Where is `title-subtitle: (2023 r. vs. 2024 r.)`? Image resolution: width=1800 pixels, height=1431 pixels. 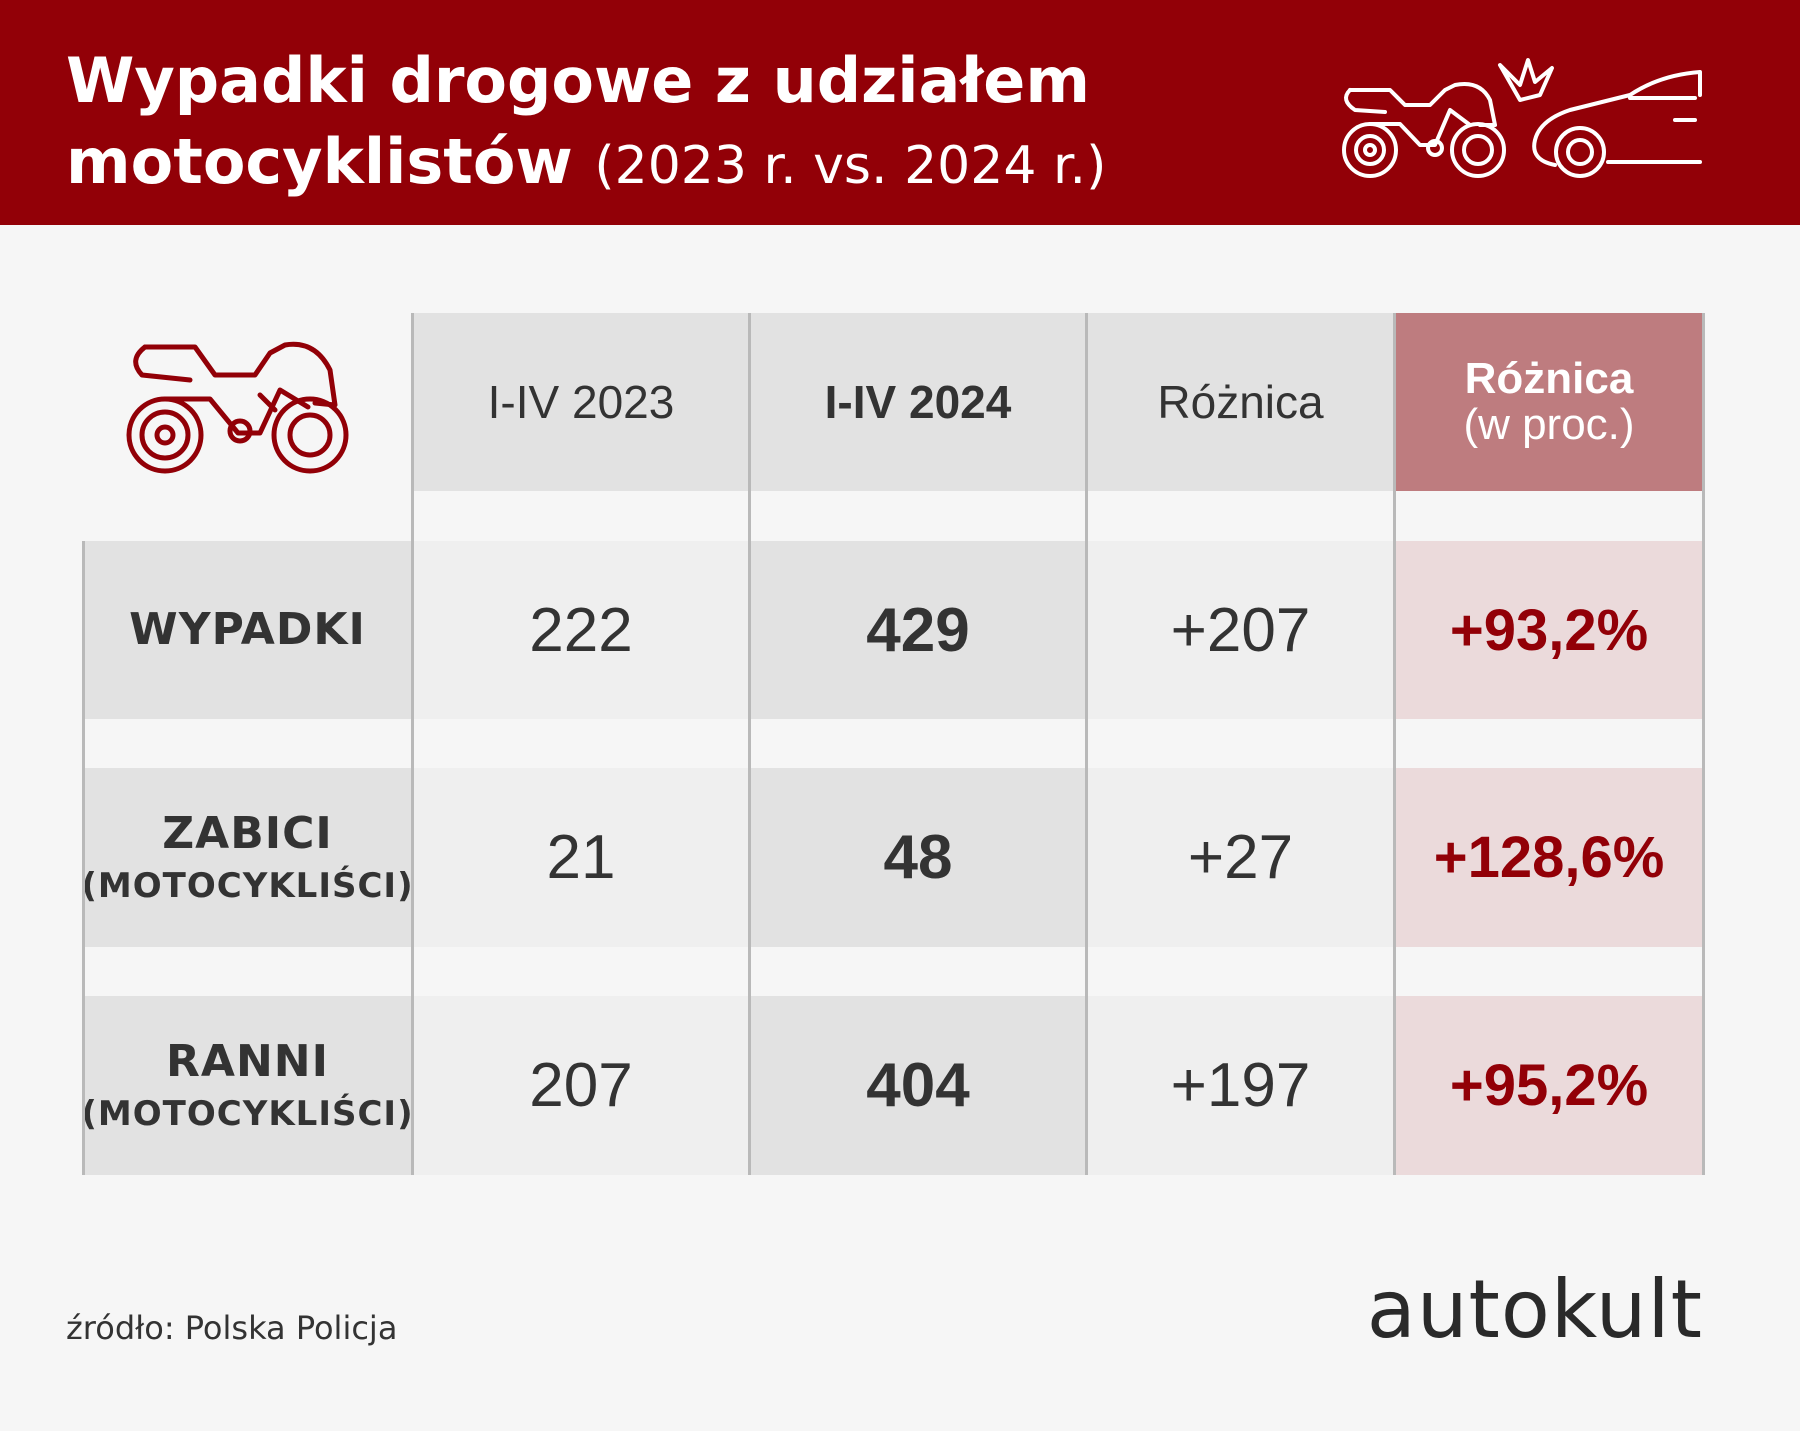
title-subtitle: (2023 r. vs. 2024 r.) is located at coordinates (850, 166).